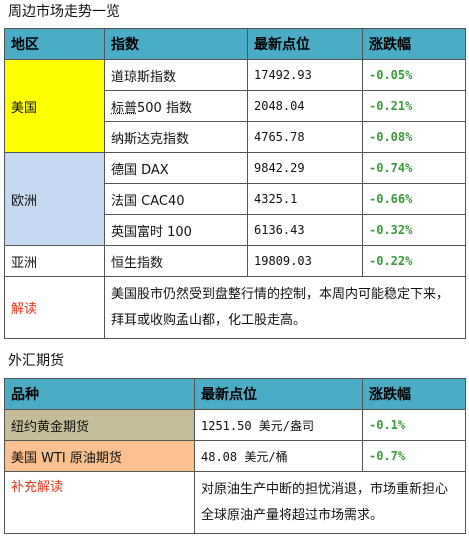 The width and height of the screenshot is (469, 540). What do you see at coordinates (176, 230) in the screenshot?
I see `index-name: 英国富时 100` at bounding box center [176, 230].